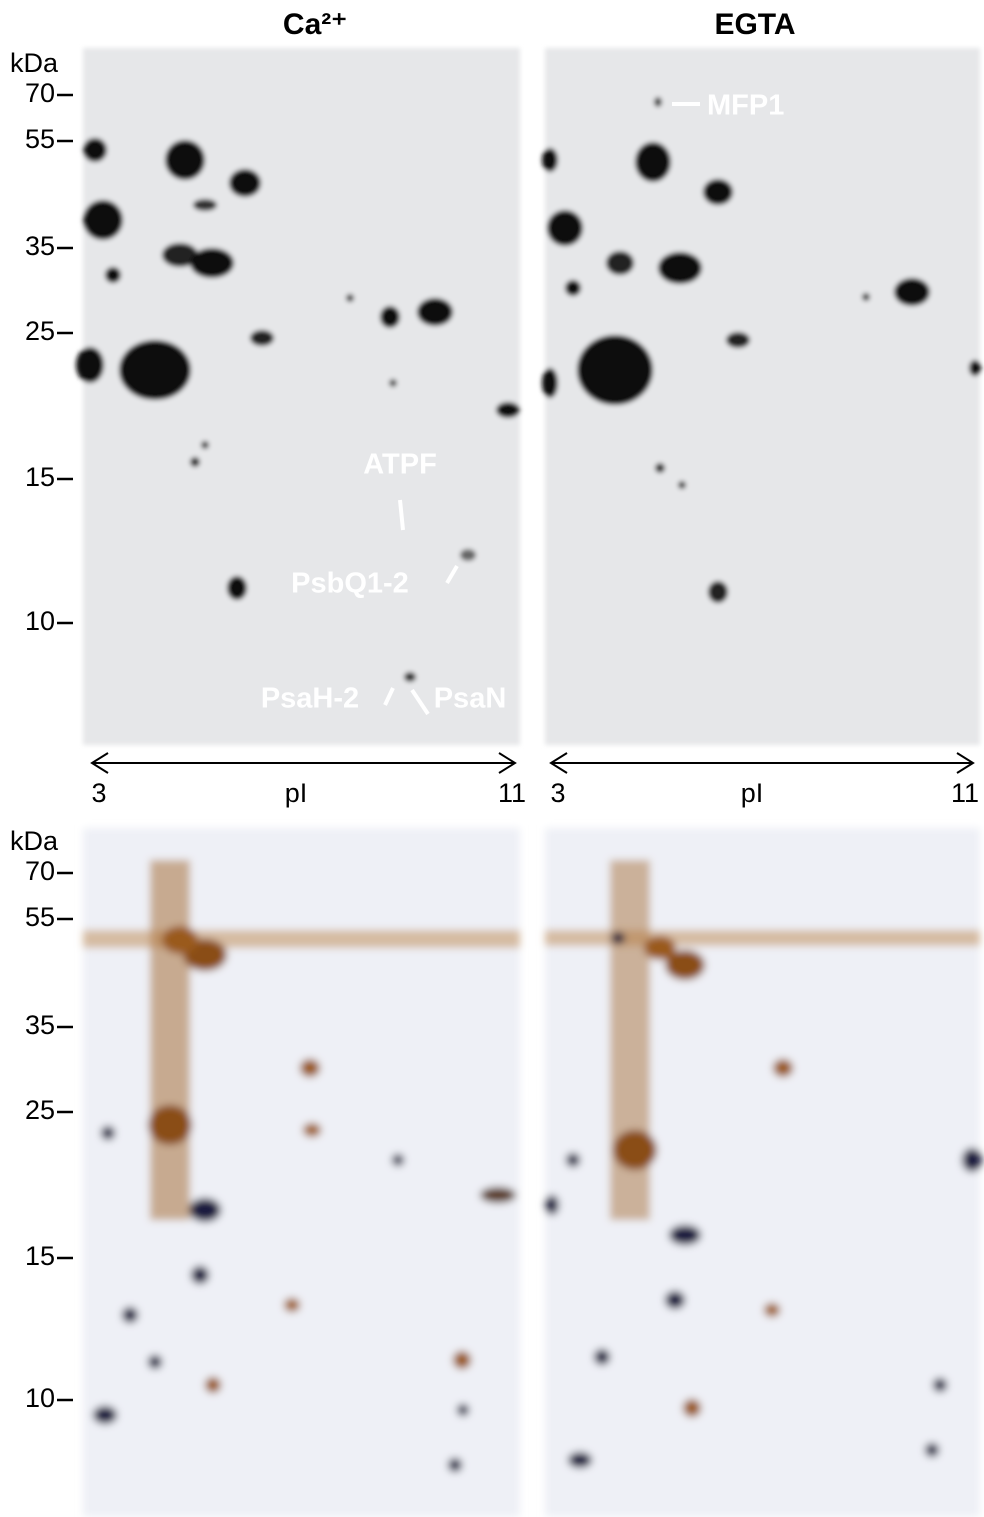 The height and width of the screenshot is (1517, 984). Describe the element at coordinates (350, 584) in the screenshot. I see `annotation: PsbQ1-2` at that location.